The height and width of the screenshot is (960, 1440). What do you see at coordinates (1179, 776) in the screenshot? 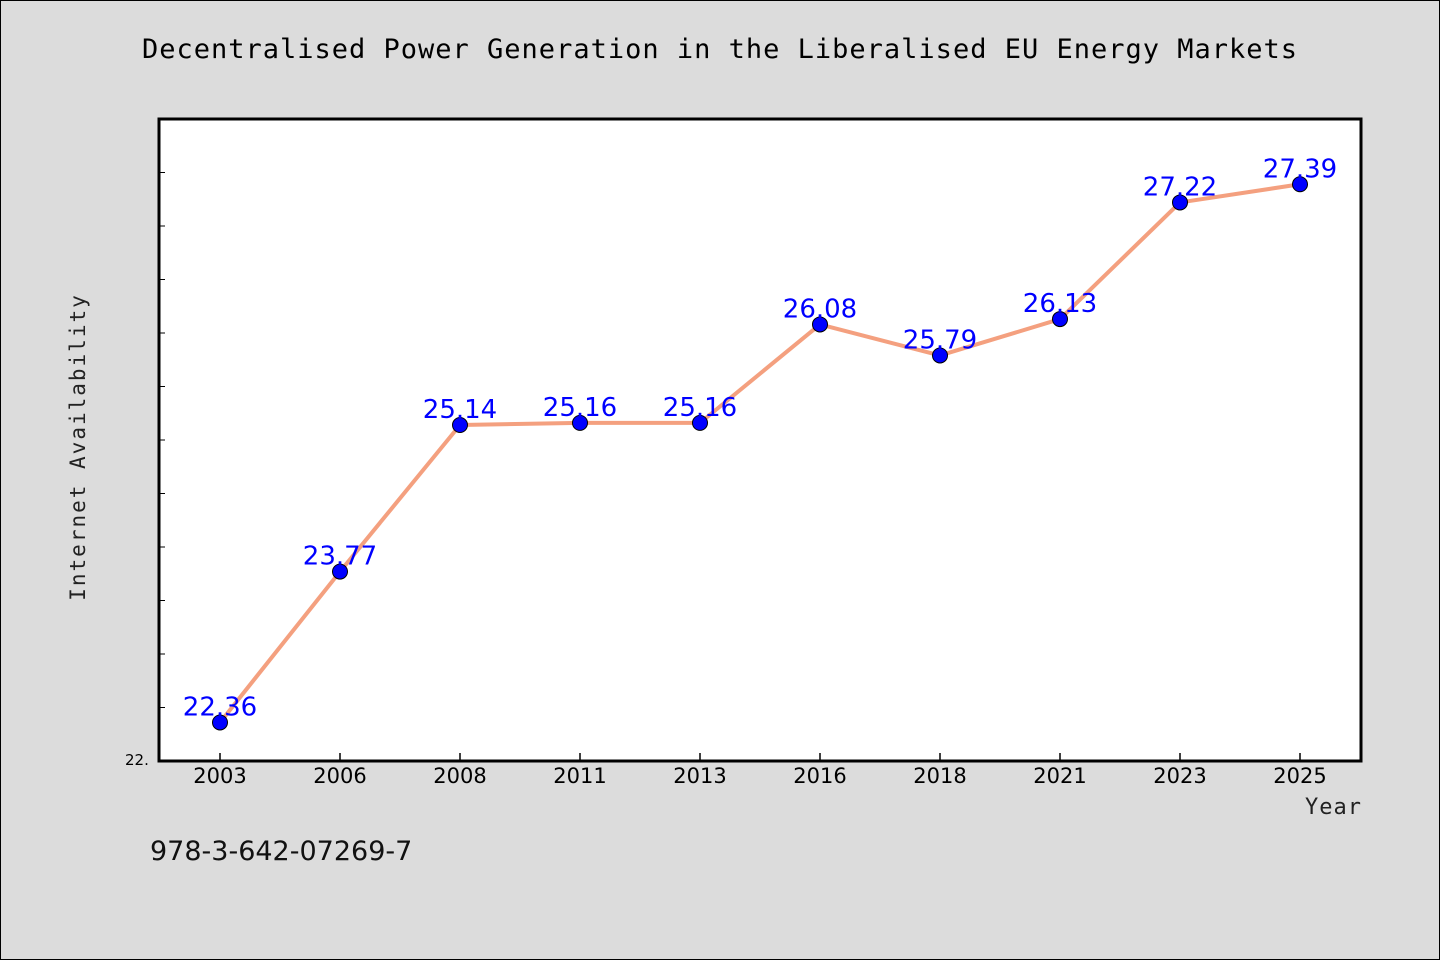
I see `x-tick-label: 2023` at bounding box center [1179, 776].